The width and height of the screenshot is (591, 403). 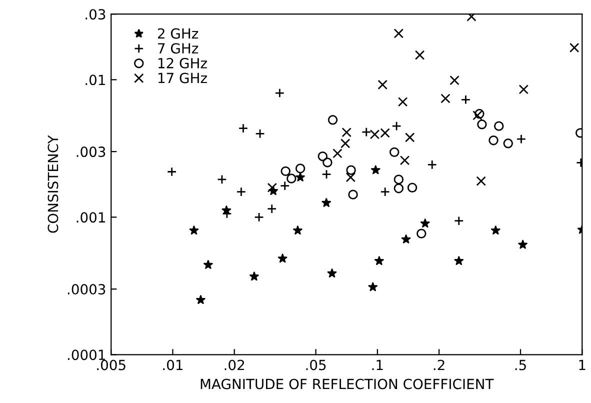 What do you see at coordinates (234, 365) in the screenshot?
I see `x-tick-label: .02` at bounding box center [234, 365].